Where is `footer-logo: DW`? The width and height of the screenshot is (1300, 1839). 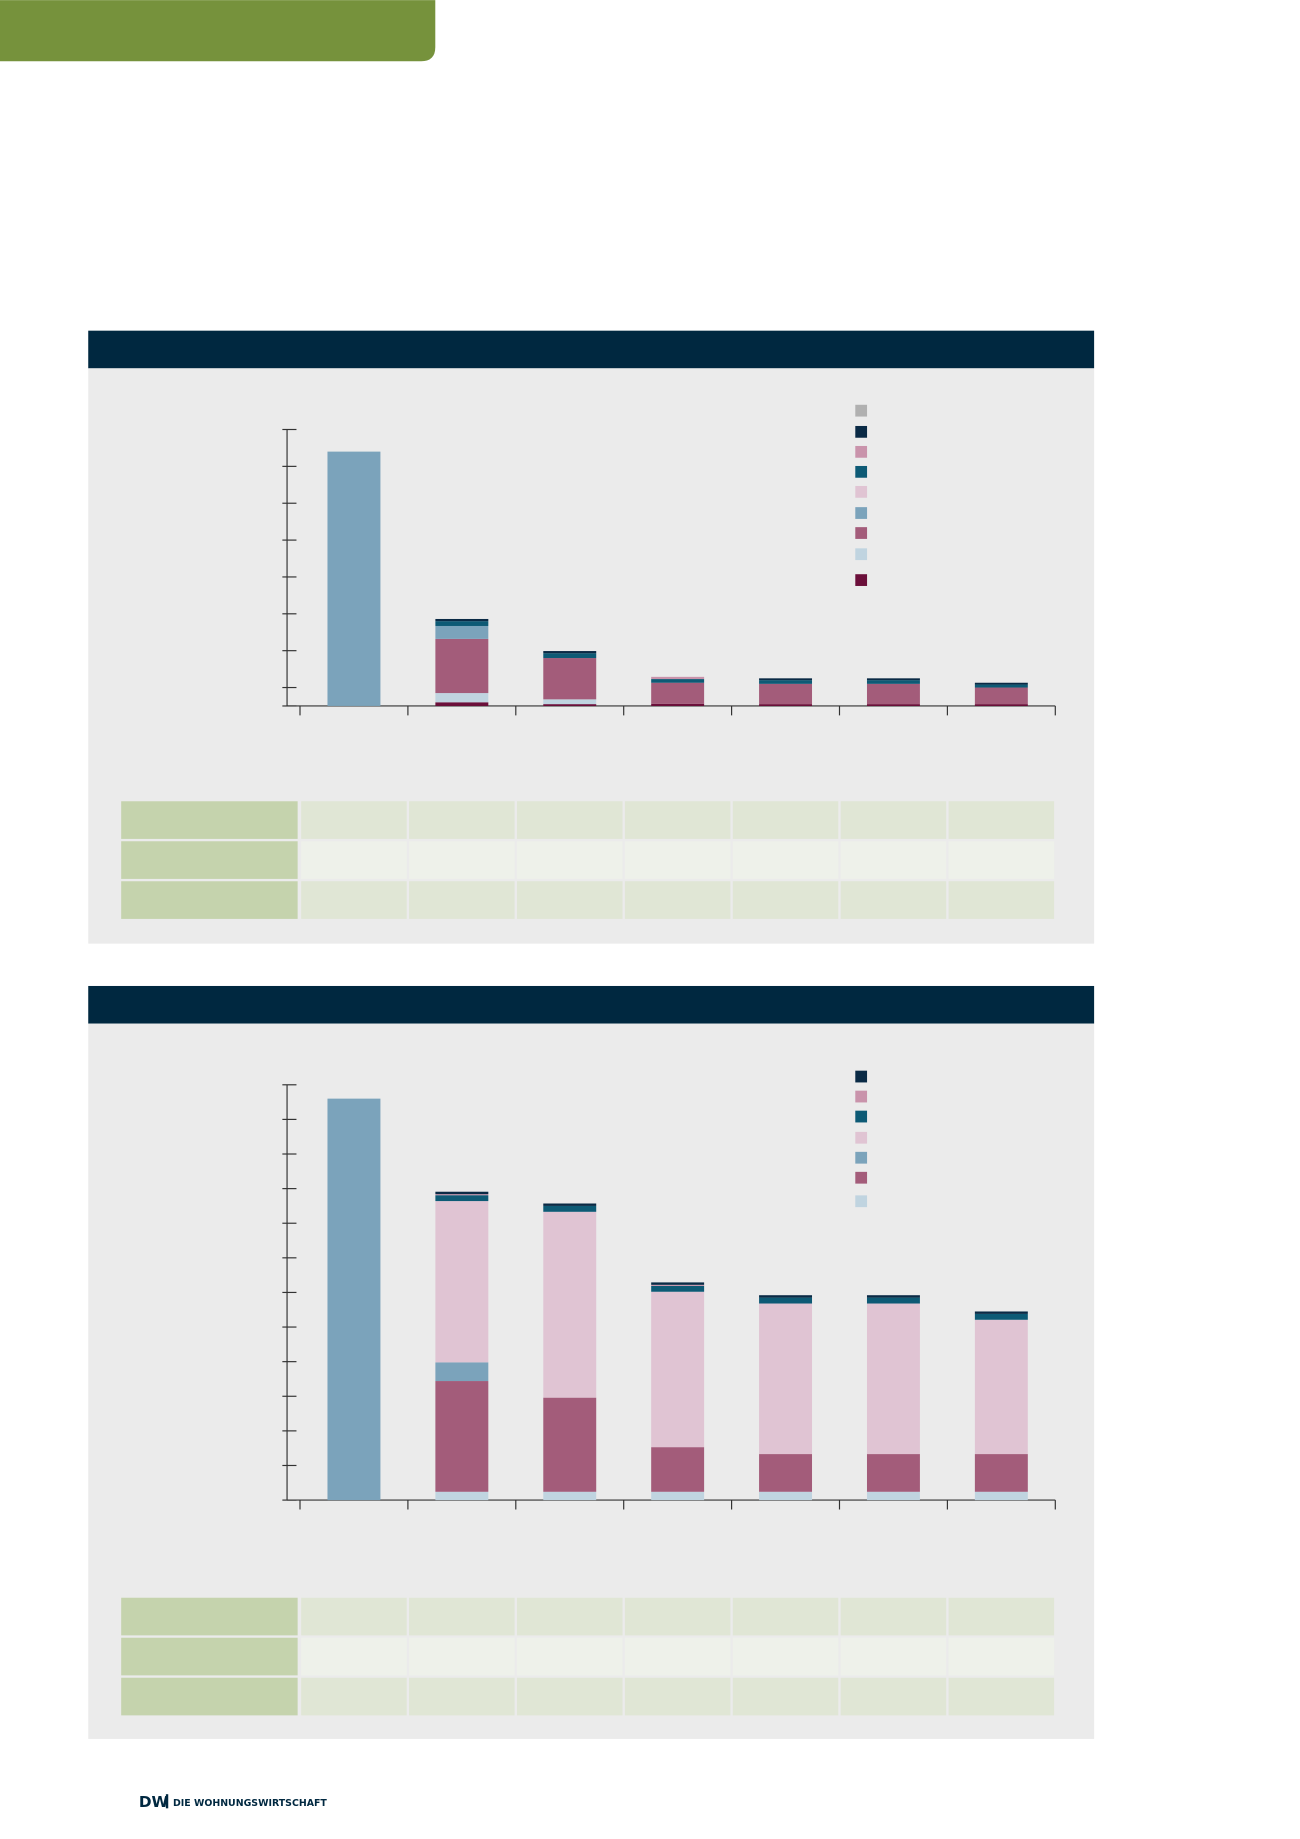
footer-logo: DW is located at coordinates (154, 1802).